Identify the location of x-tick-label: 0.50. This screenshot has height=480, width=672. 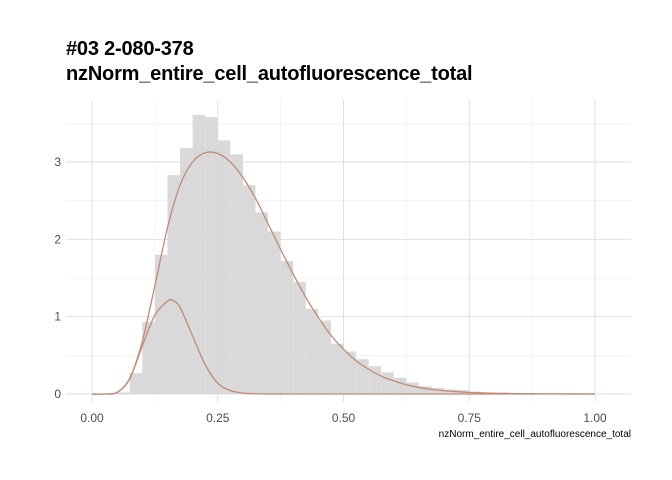
(344, 418).